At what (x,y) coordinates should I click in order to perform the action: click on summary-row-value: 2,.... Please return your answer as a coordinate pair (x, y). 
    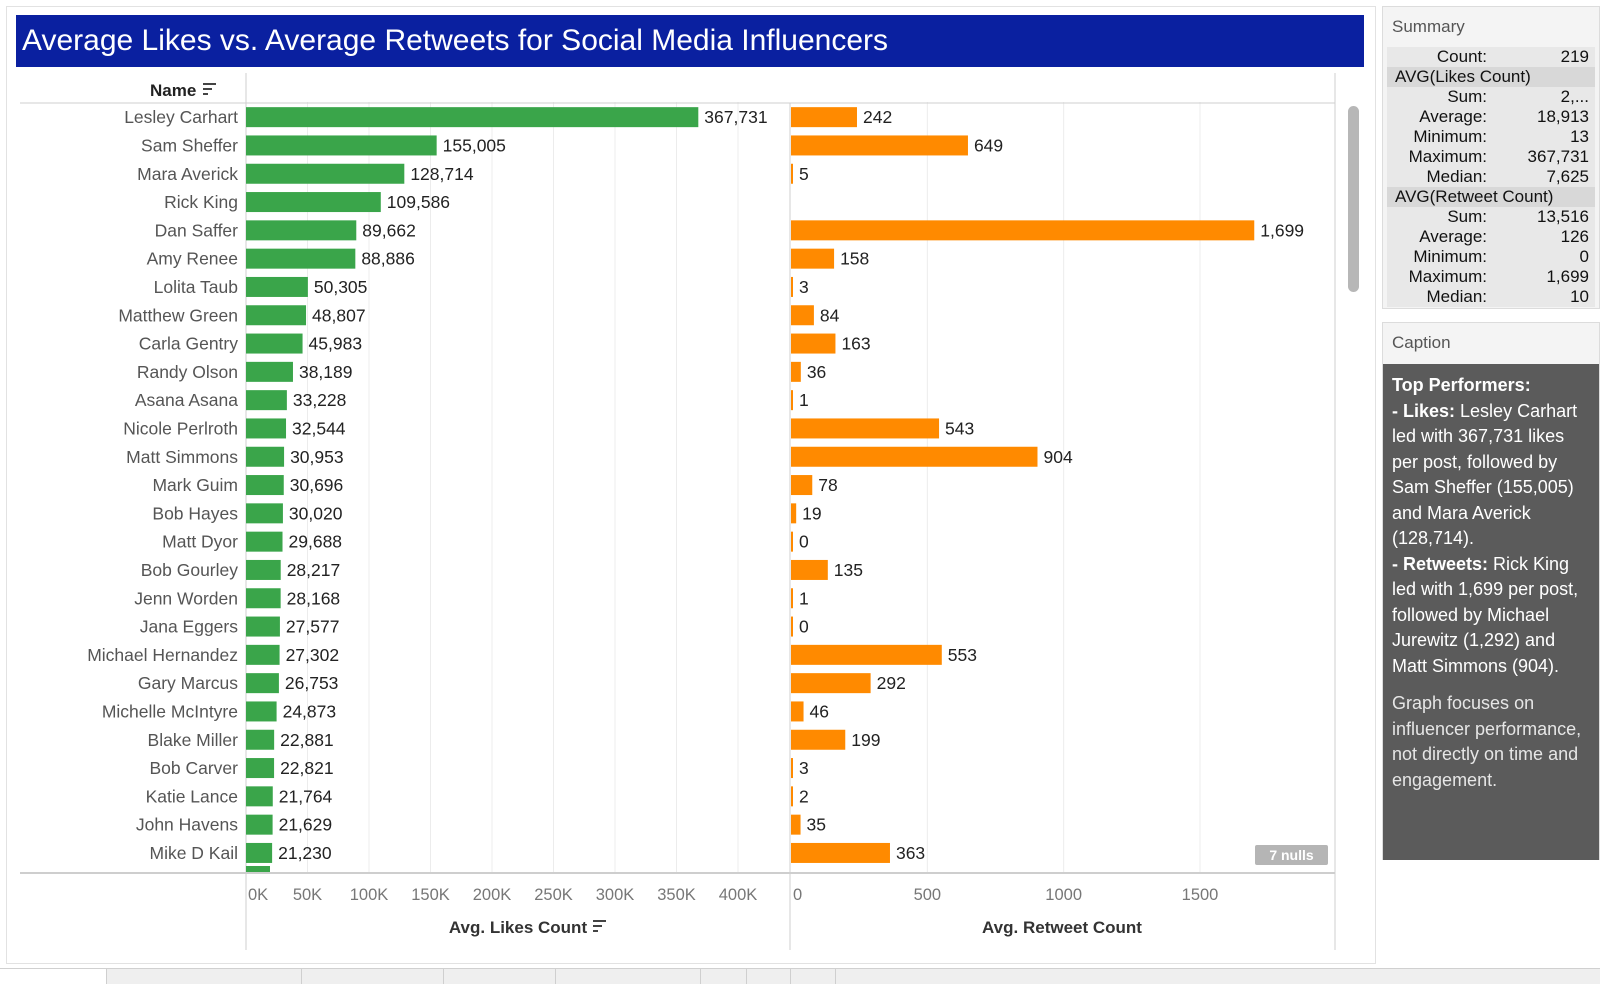
    Looking at the image, I should click on (1574, 96).